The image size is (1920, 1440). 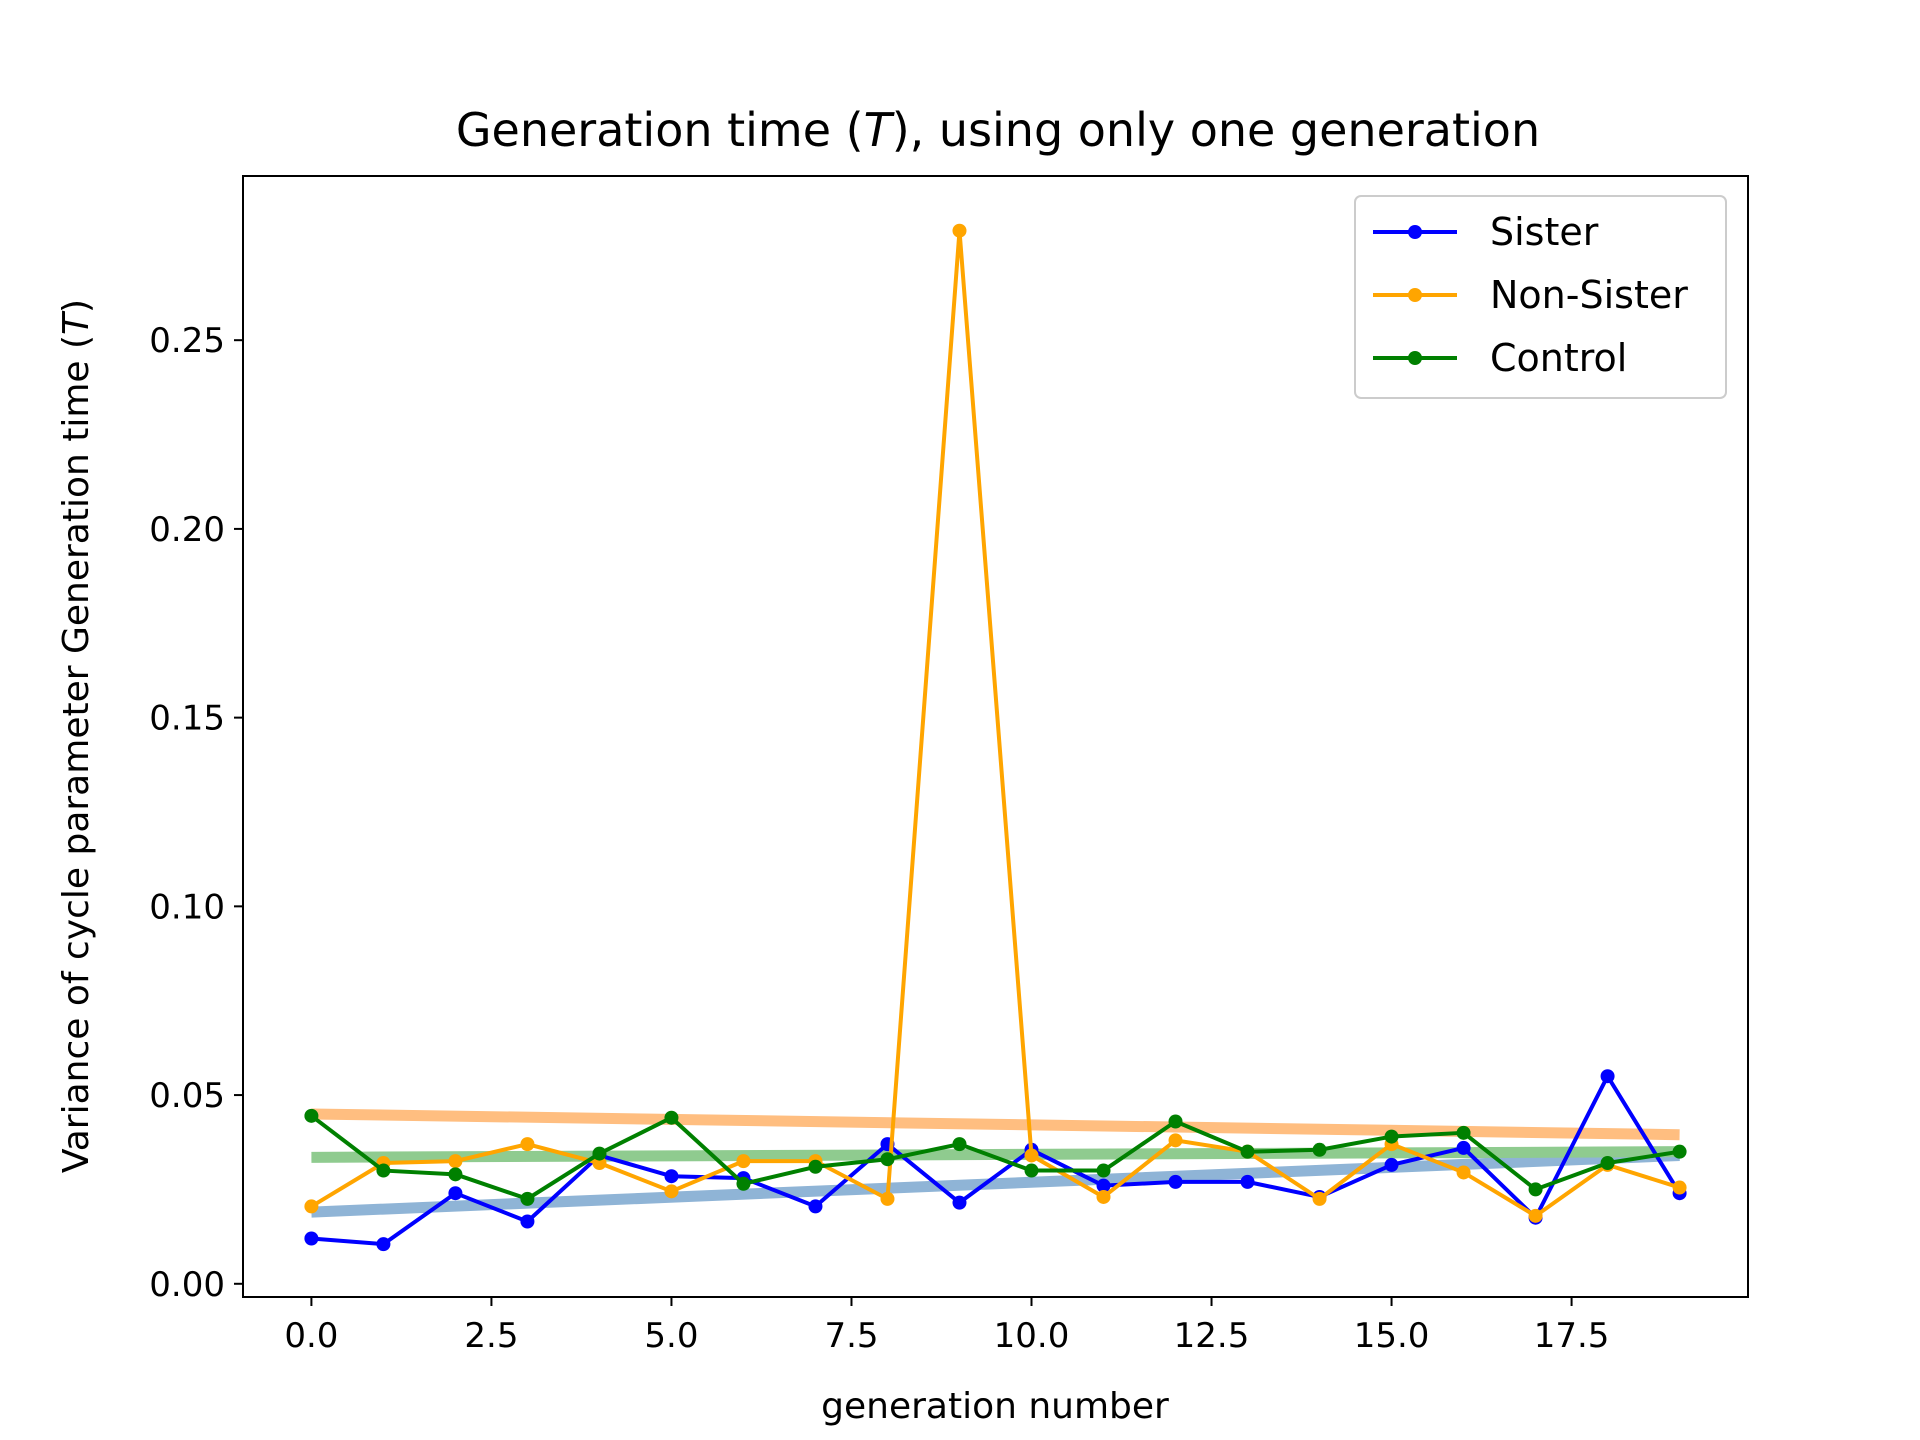 What do you see at coordinates (946, 1326) in the screenshot?
I see `x-axis: 0.0 2.5 5.0 7.5 10.0 12.5 15.0 17.5` at bounding box center [946, 1326].